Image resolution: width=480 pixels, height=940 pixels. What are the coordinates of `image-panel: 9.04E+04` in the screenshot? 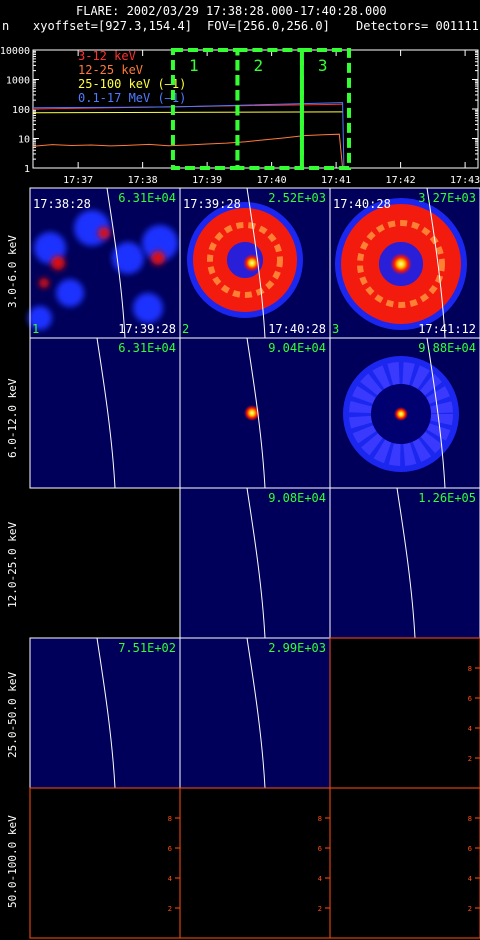 It's located at (255, 413).